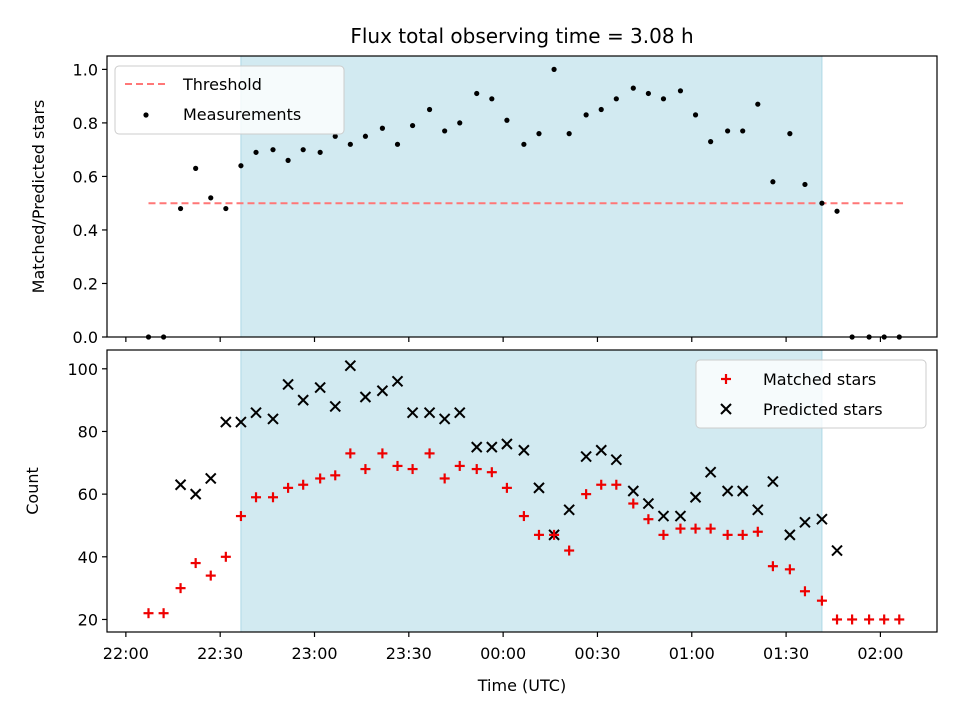  Describe the element at coordinates (85, 69) in the screenshot. I see `top-y-tick-label: 1.0` at that location.